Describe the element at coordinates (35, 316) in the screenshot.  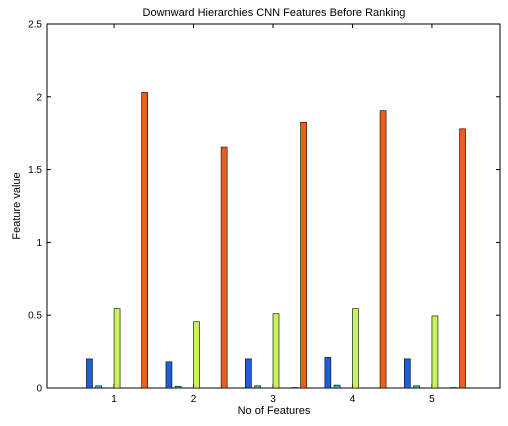
I see `y-tick-label: 0.5` at that location.